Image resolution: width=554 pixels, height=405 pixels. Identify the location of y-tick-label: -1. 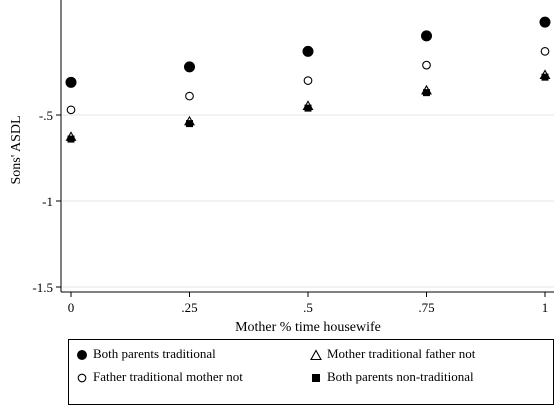
(47, 201).